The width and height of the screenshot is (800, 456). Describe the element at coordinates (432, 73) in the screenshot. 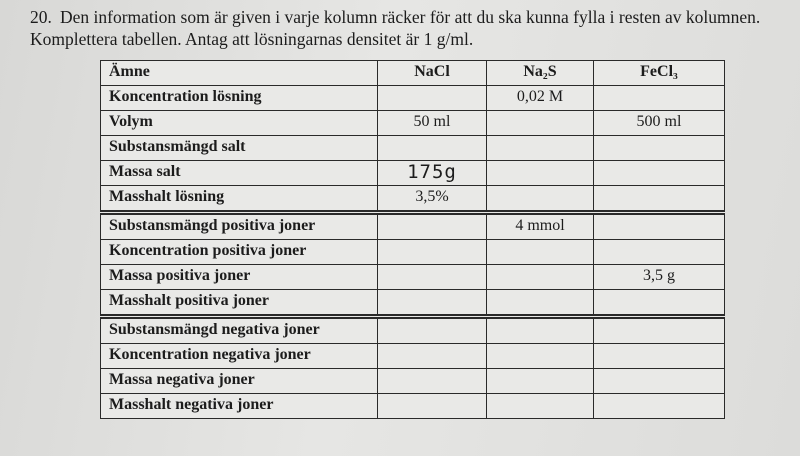

I see `header-cell: NaCl` at that location.